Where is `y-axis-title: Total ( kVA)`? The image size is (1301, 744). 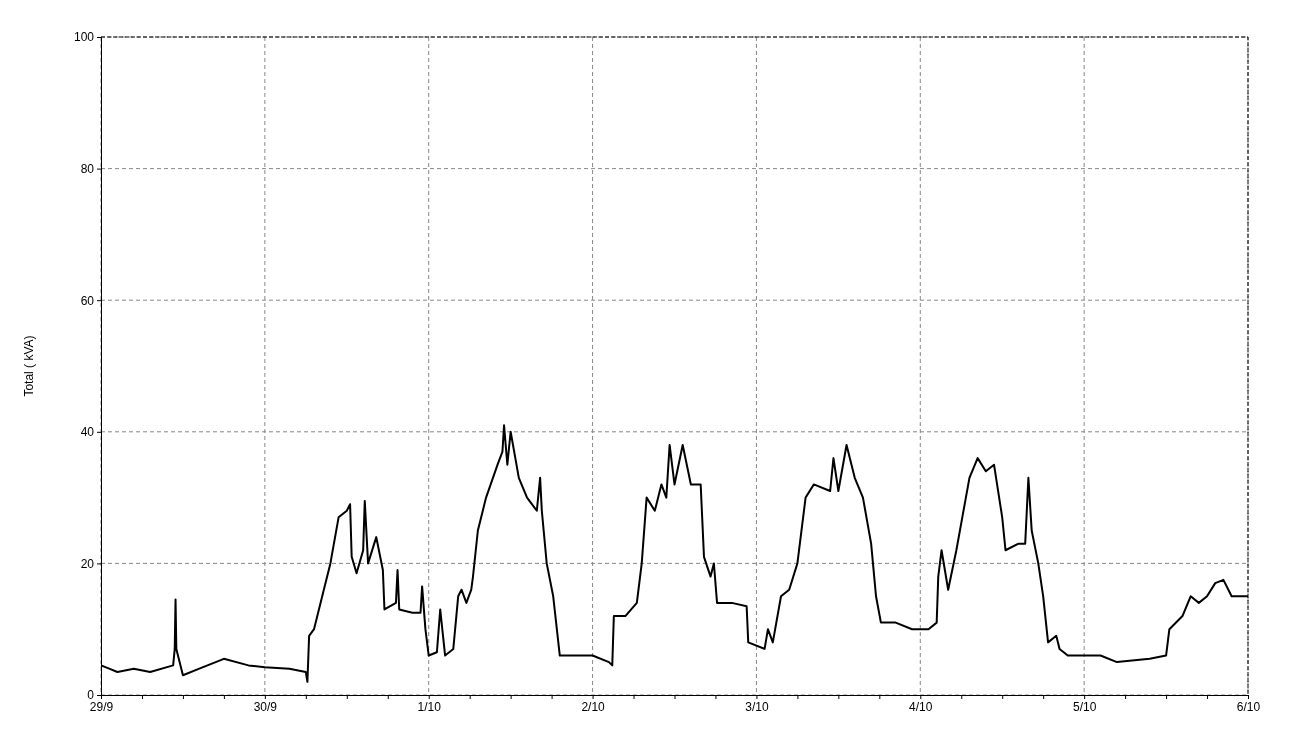 y-axis-title: Total ( kVA) is located at coordinates (29, 366).